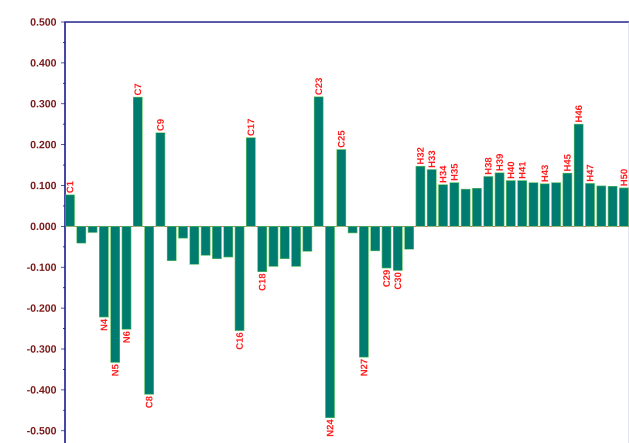 The width and height of the screenshot is (629, 443). I want to click on x-tick-label: N24, so click(330, 427).